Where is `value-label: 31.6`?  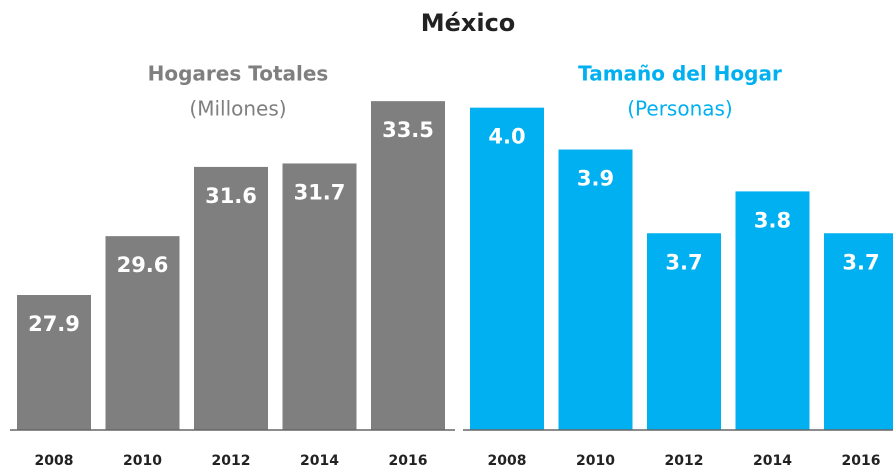 value-label: 31.6 is located at coordinates (231, 196).